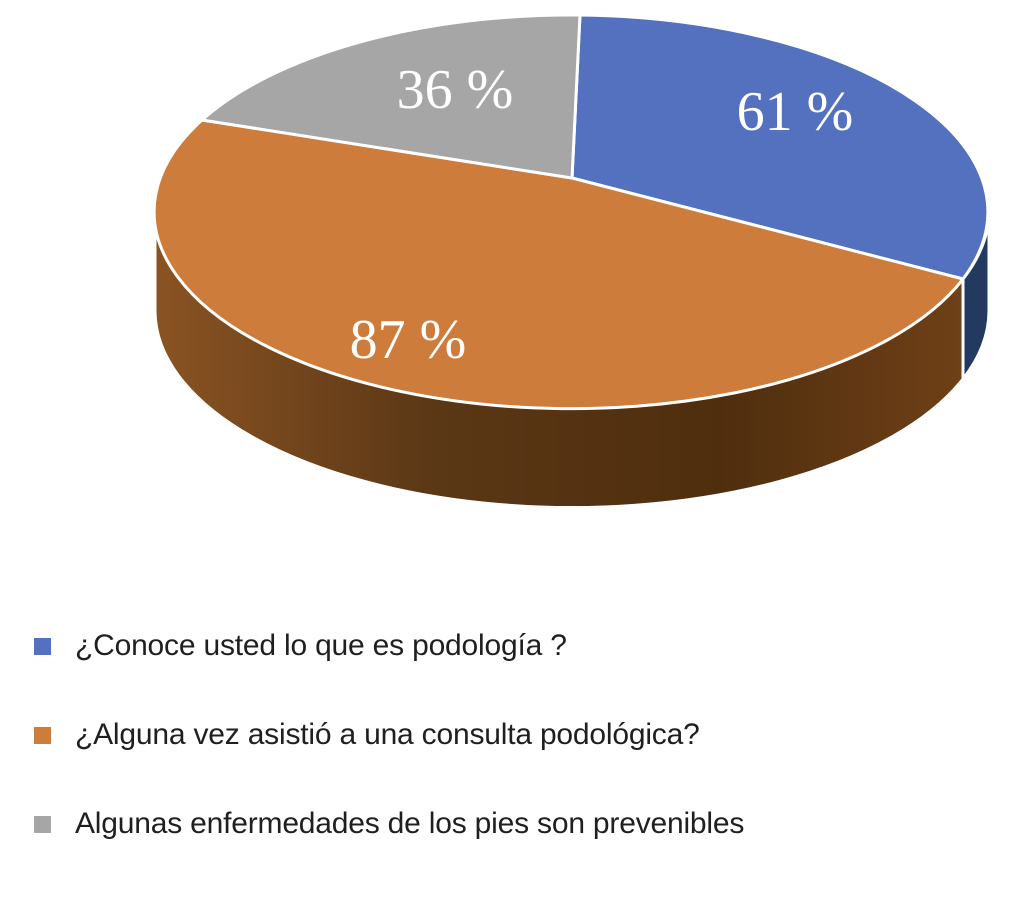 Image resolution: width=1029 pixels, height=901 pixels. I want to click on legend-item-podologia: ¿Conoce usted lo que es podología ?, so click(514, 646).